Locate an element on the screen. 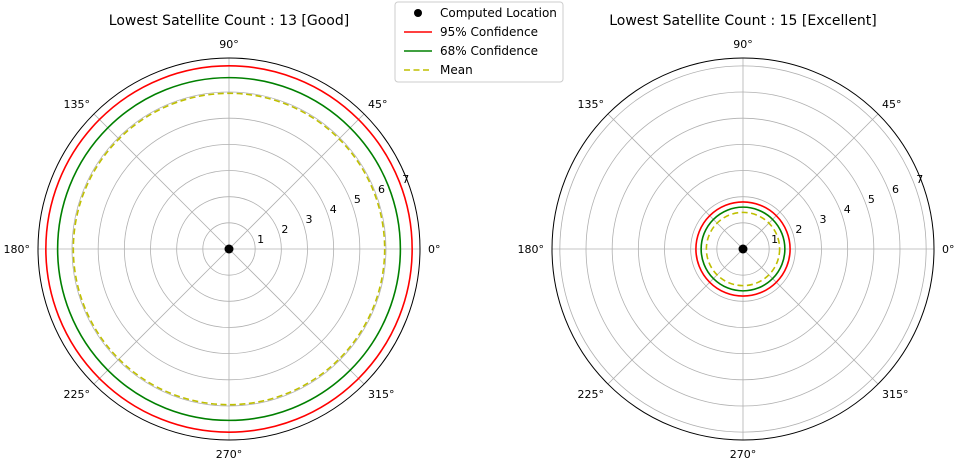 Image resolution: width=958 pixels, height=466 pixels. series-95-confidence-circle is located at coordinates (743, 249).